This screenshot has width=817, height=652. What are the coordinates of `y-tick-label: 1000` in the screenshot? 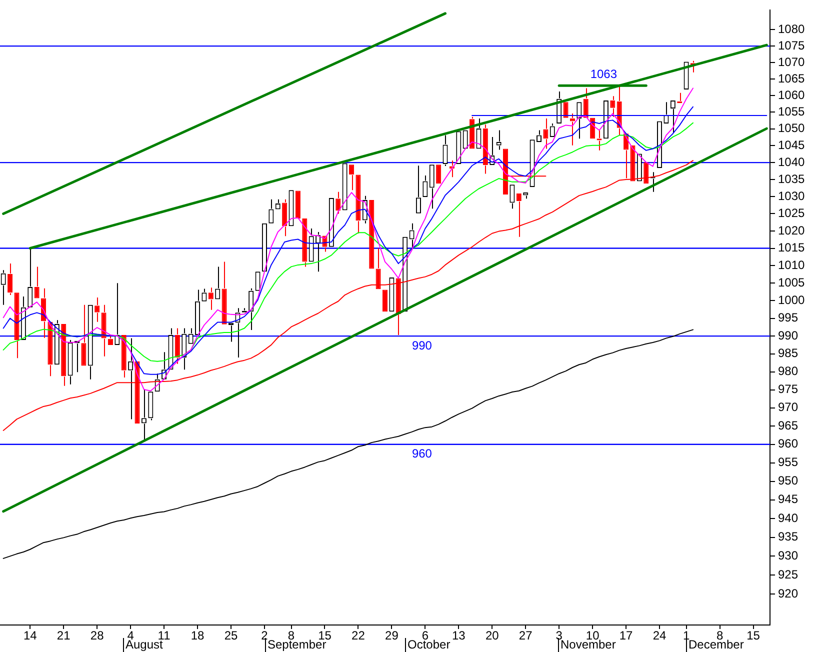 It's located at (792, 299).